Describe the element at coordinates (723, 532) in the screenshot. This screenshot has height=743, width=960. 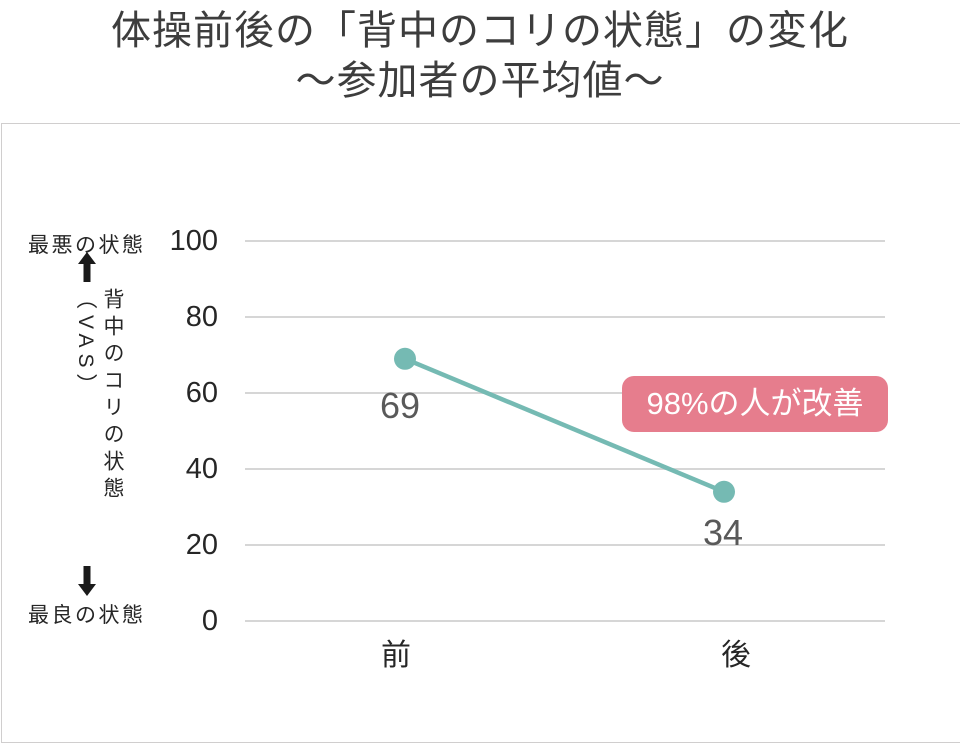
I see `data-label: 34` at that location.